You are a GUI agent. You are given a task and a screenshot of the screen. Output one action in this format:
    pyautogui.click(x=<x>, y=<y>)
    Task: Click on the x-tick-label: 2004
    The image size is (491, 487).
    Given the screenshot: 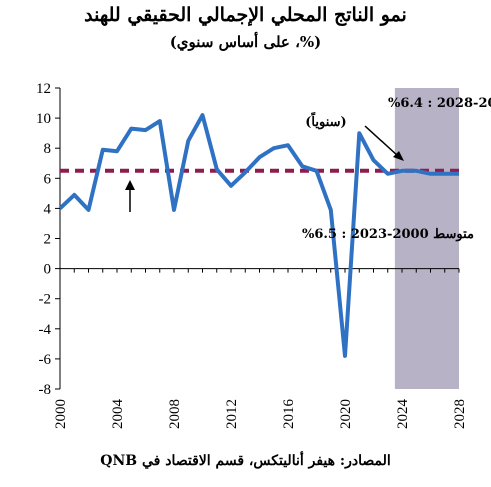 What is the action you would take?
    pyautogui.click(x=118, y=414)
    